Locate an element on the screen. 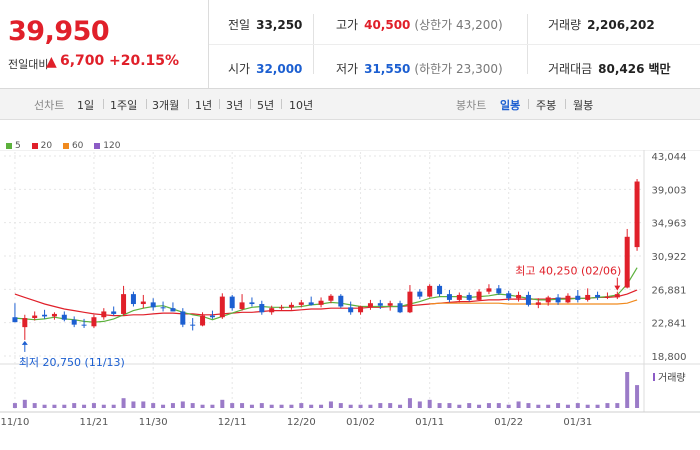  period-1week: 1주일 is located at coordinates (124, 105).